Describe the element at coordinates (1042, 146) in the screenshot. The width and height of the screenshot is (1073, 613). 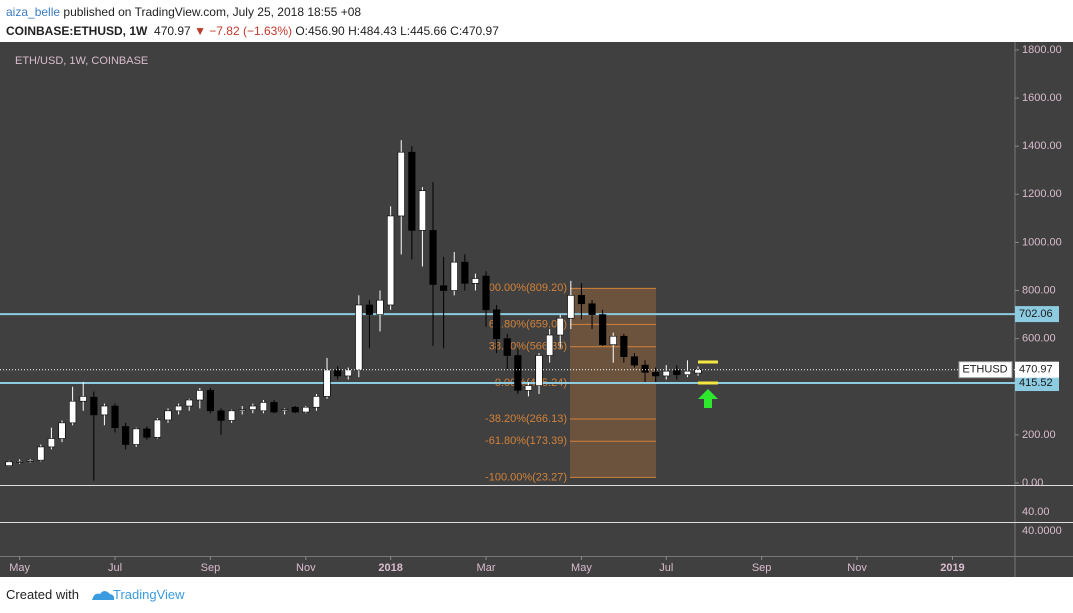
I see `y-tick-label: 1400.00` at that location.